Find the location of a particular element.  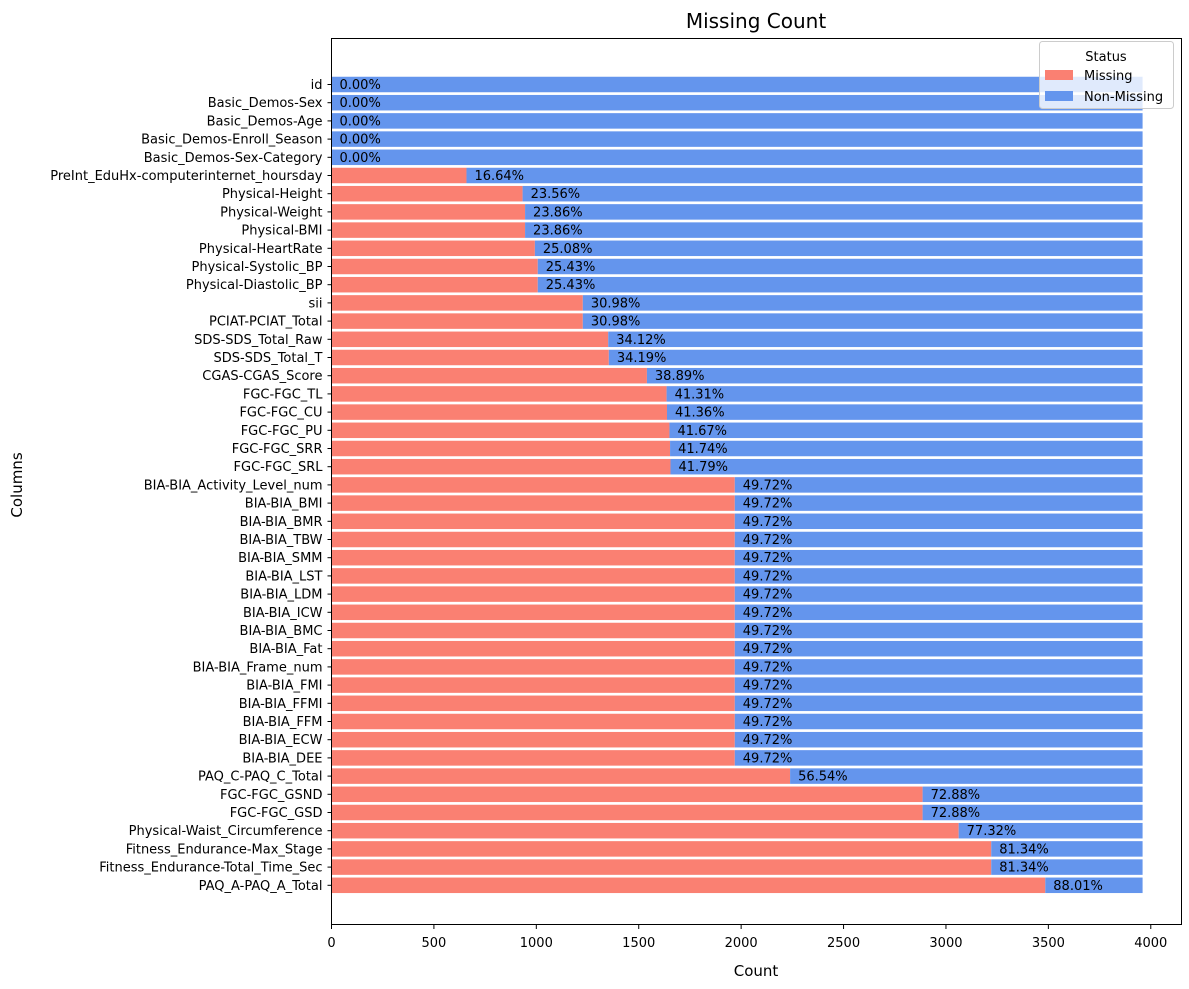

data-label: 41.79% is located at coordinates (703, 467).